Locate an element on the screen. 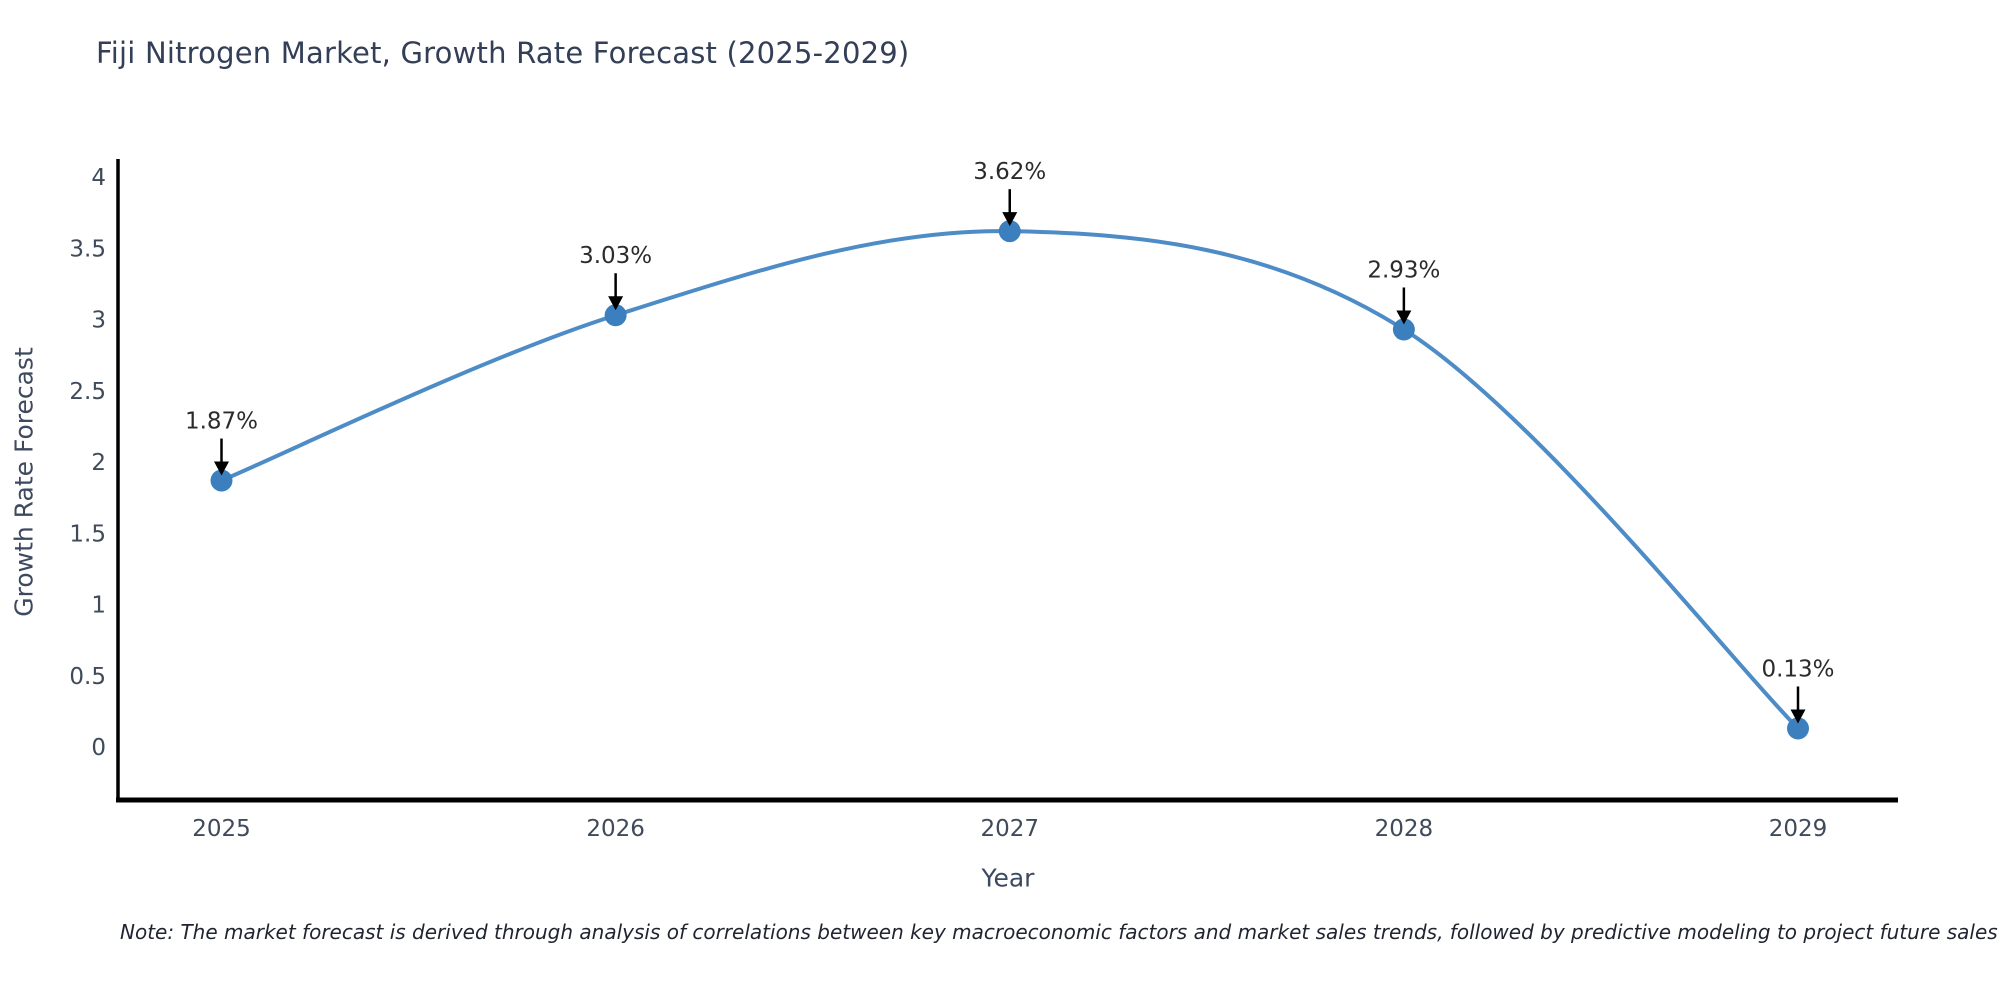 The width and height of the screenshot is (2000, 1000). y-tick-label: 1.5 is located at coordinates (87, 534).